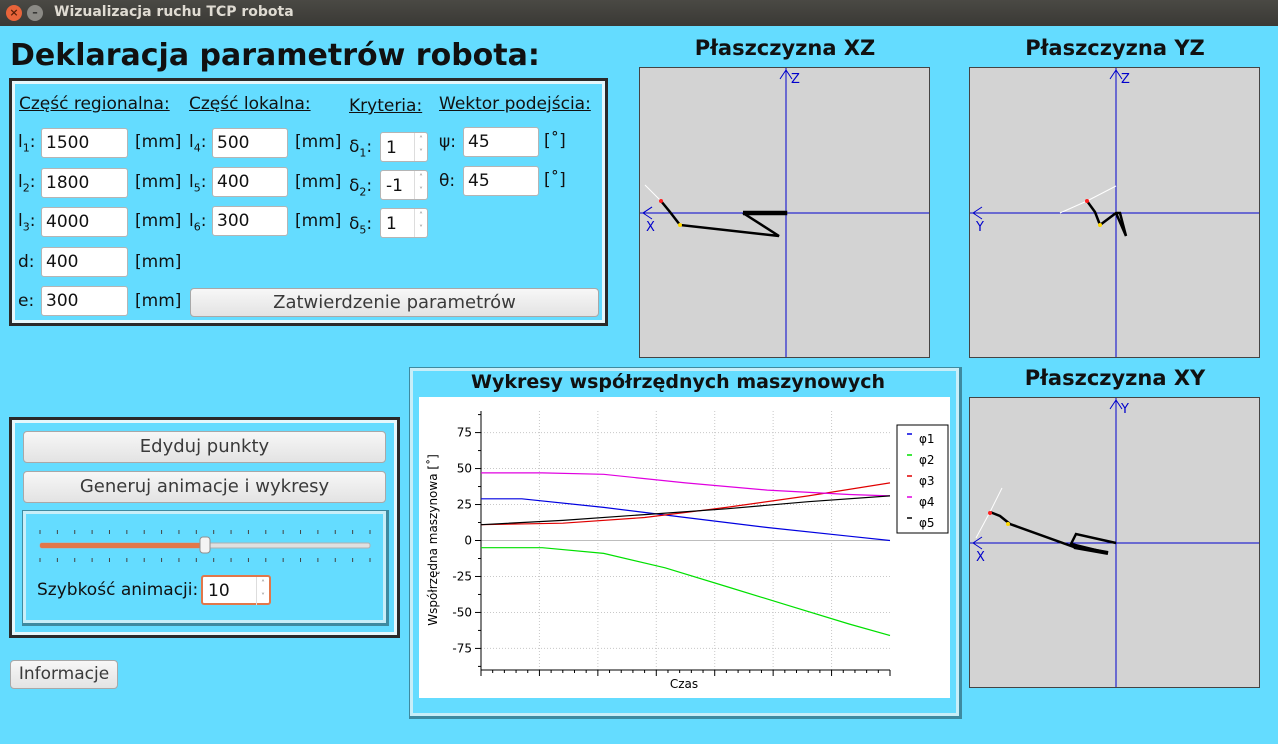 The width and height of the screenshot is (1278, 744). Describe the element at coordinates (26, 262) in the screenshot. I see `label-d: d:` at that location.